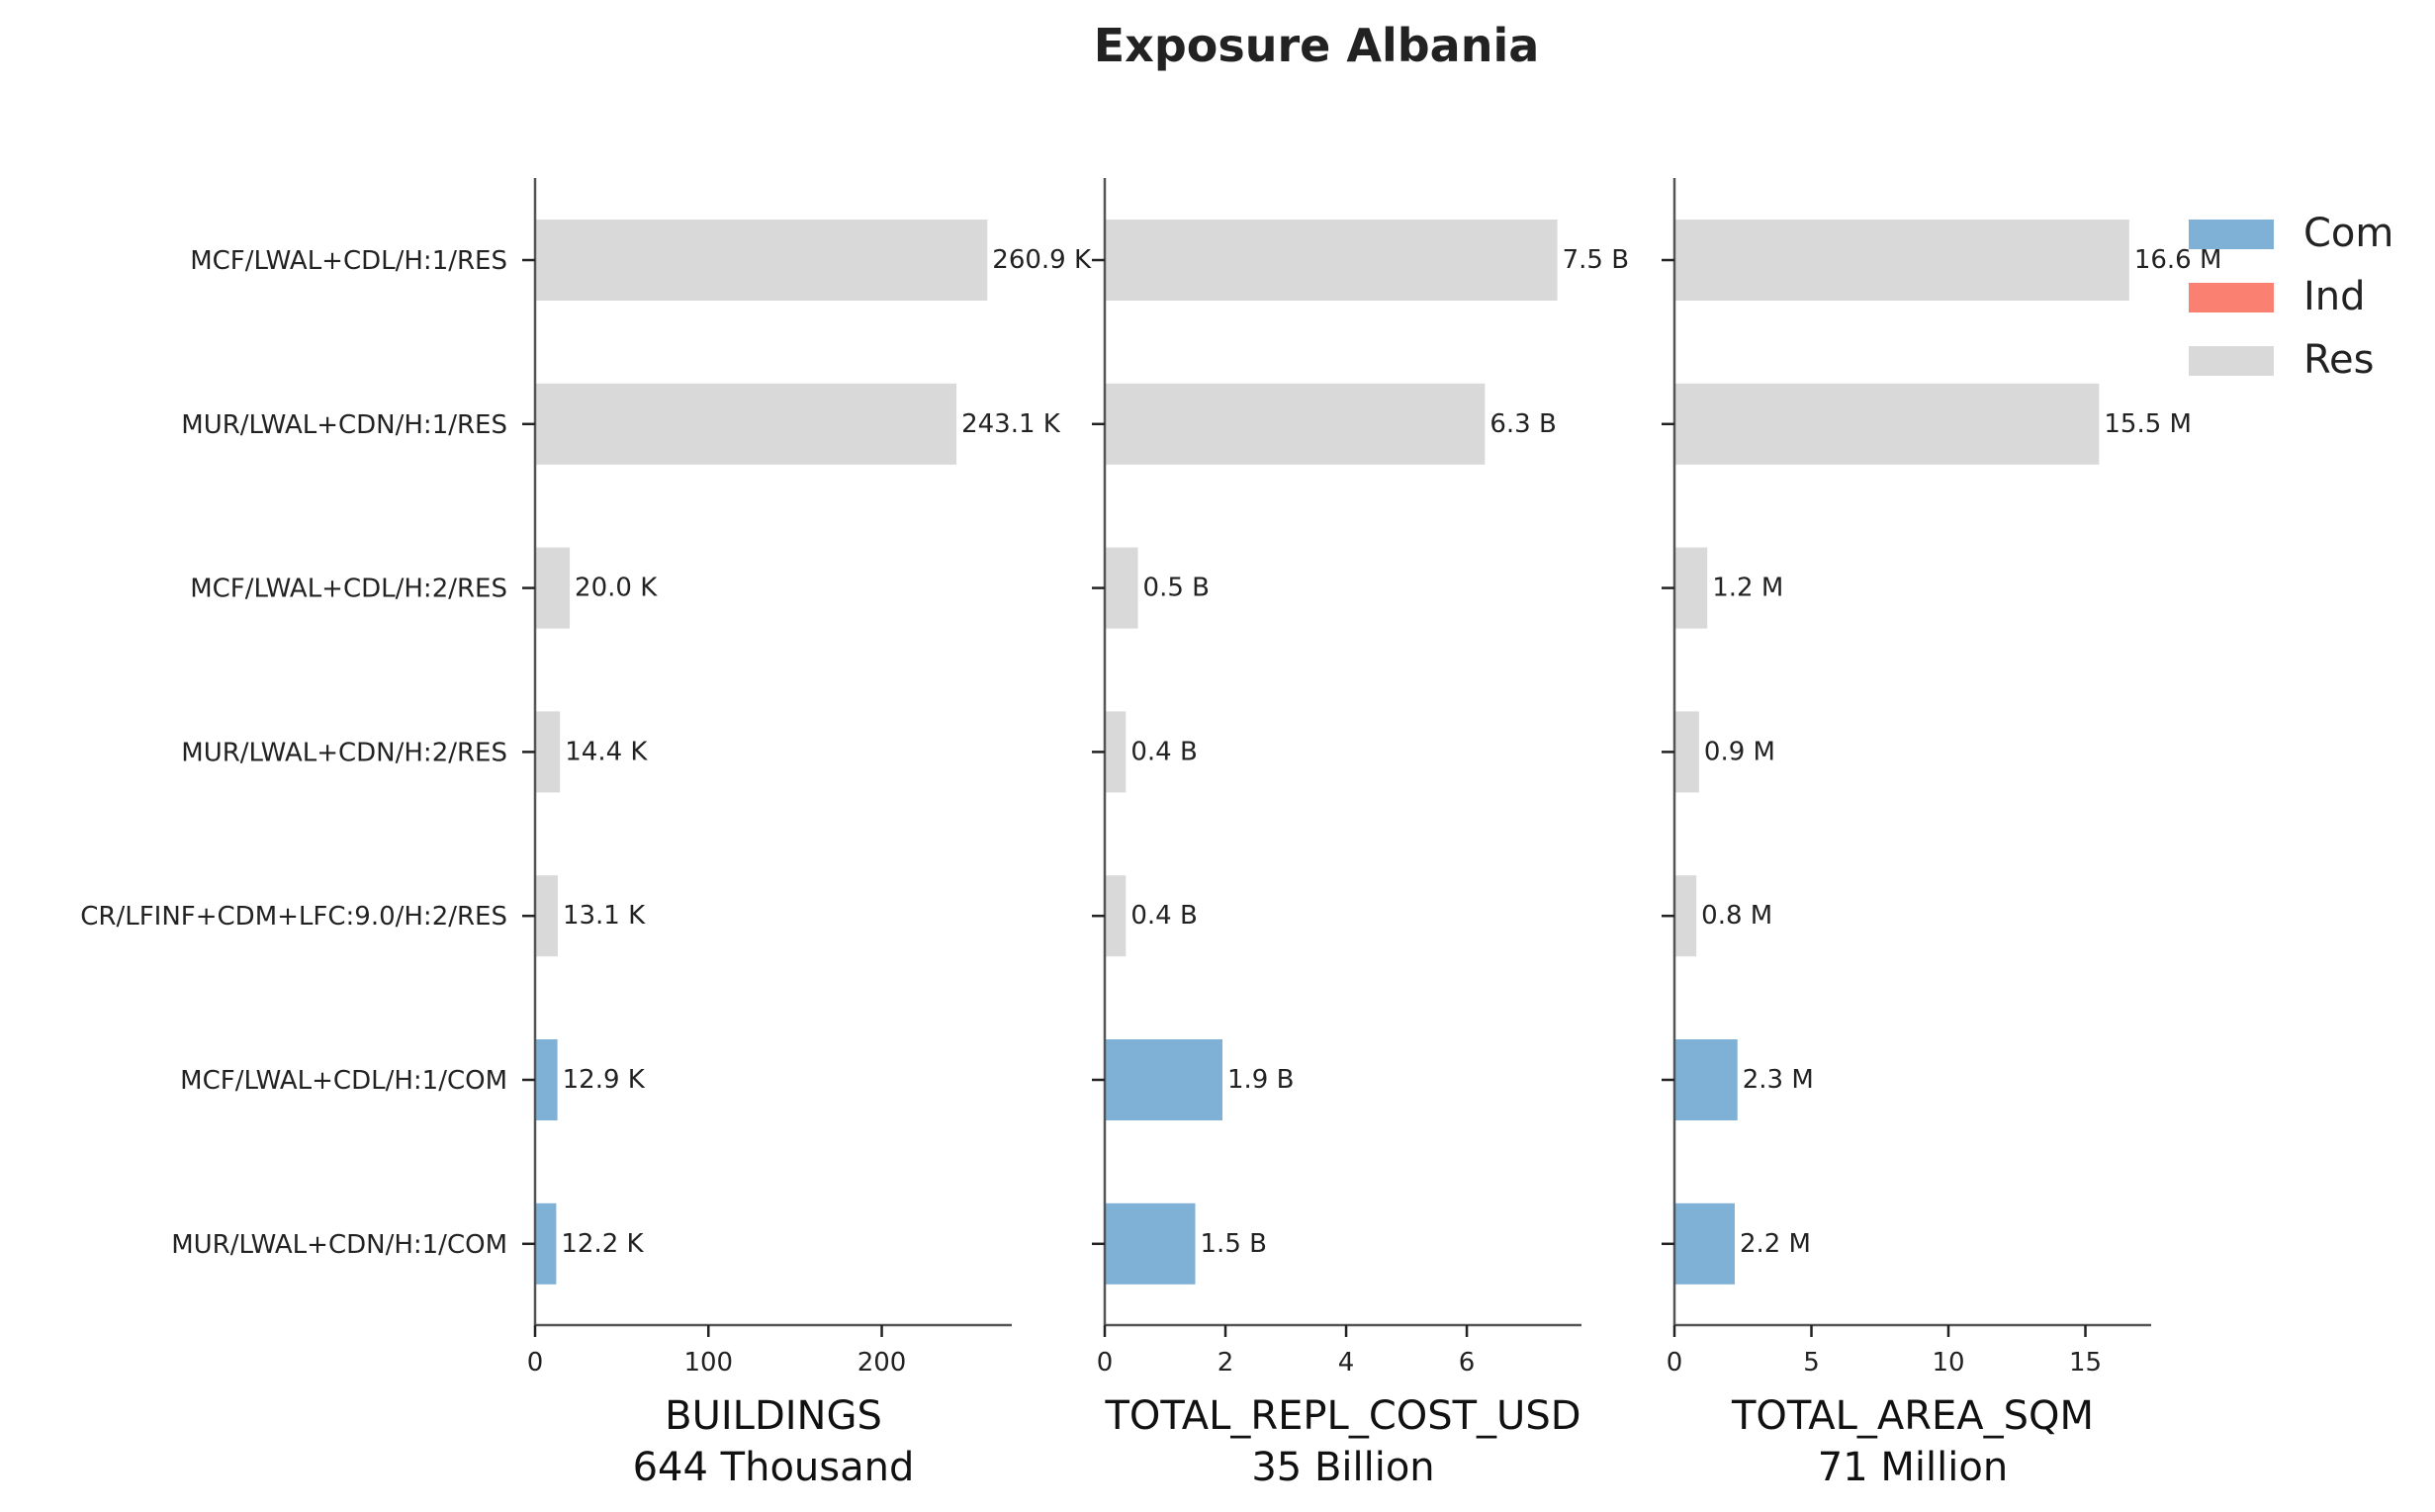  What do you see at coordinates (2338, 360) in the screenshot?
I see `legend-label: Res` at bounding box center [2338, 360].